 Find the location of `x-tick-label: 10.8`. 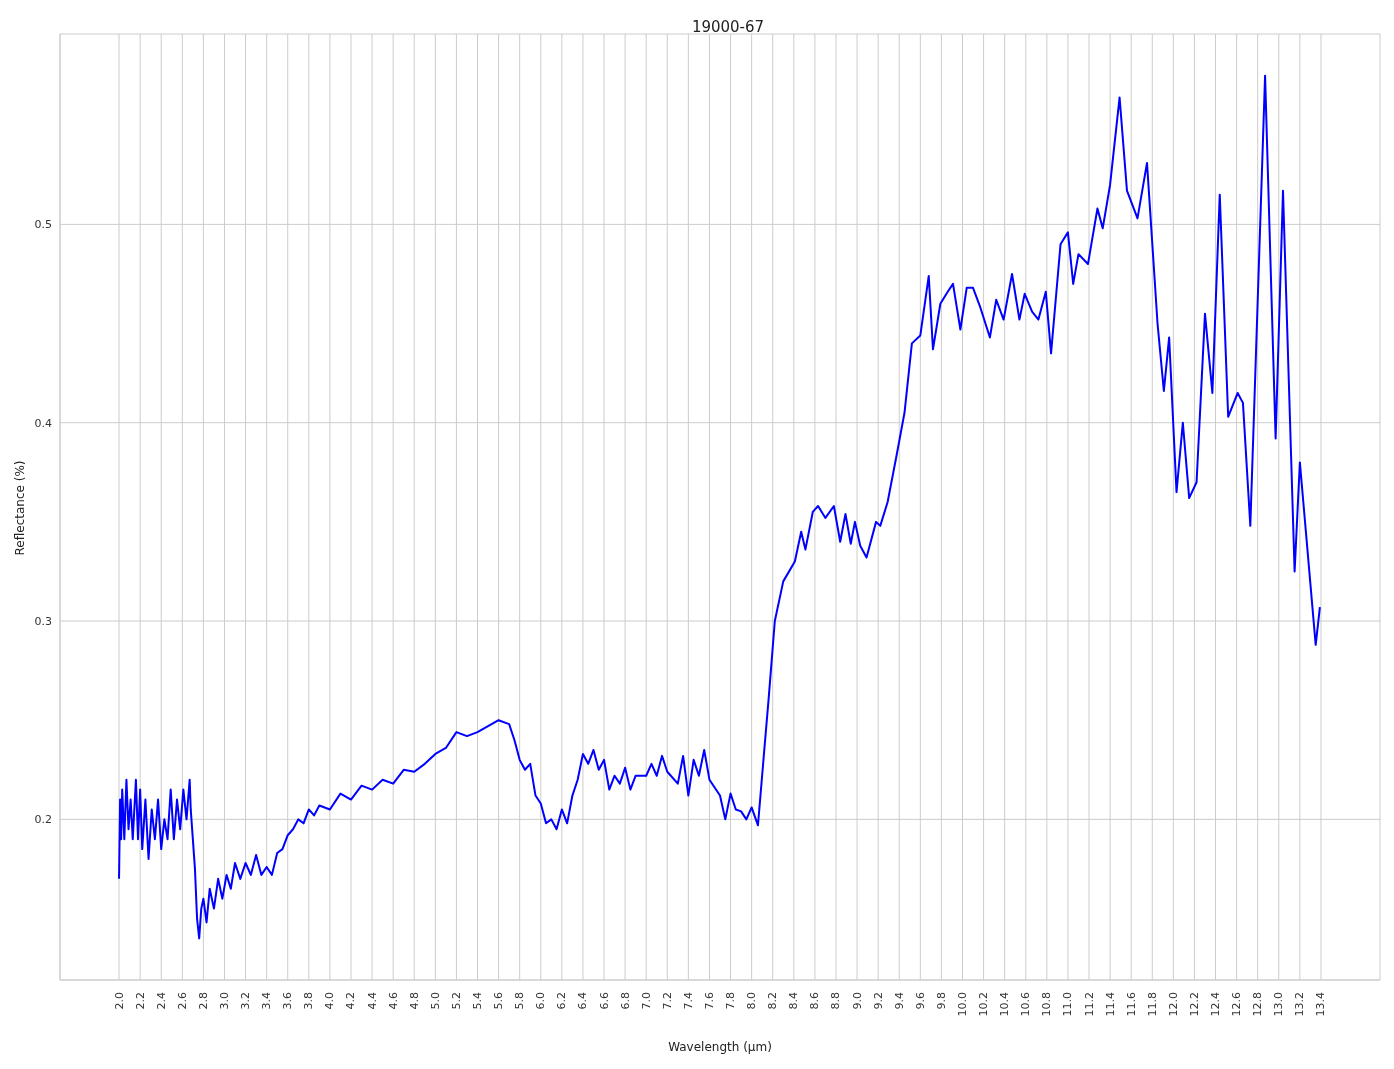

x-tick-label: 10.8 is located at coordinates (1047, 1004).